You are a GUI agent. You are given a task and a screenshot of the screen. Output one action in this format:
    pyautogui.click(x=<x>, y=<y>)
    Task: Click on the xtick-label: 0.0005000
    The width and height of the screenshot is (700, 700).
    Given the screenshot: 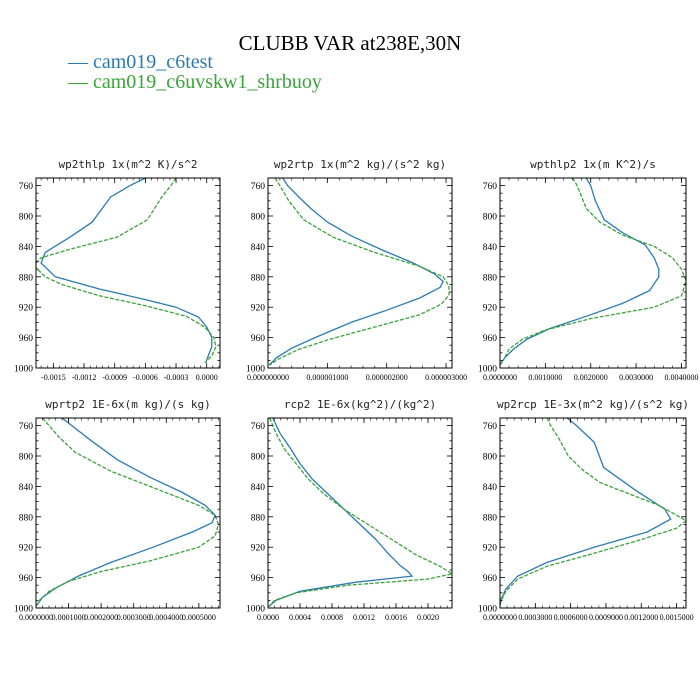 What is the action you would take?
    pyautogui.click(x=199, y=617)
    